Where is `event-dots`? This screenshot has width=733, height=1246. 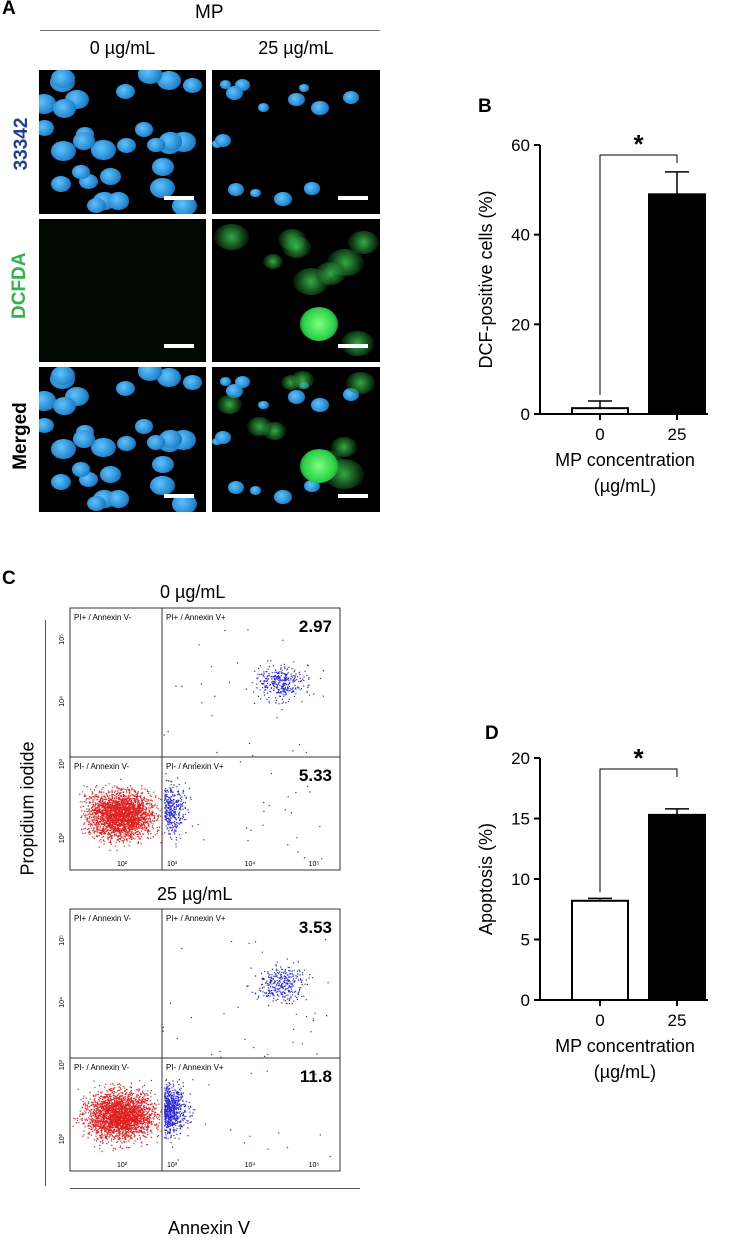 event-dots is located at coordinates (201, 744).